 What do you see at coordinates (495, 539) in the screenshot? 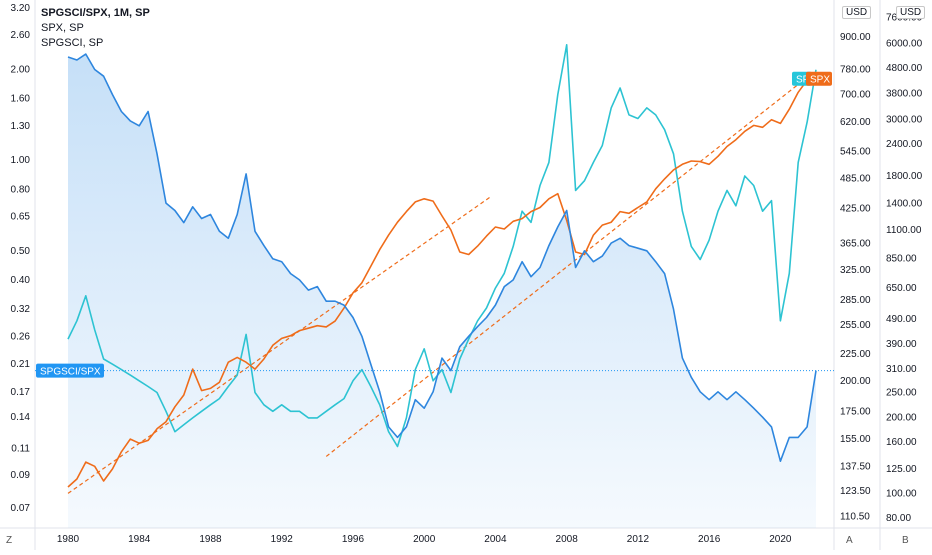
I see `x-tick-label-2004: 2004` at bounding box center [495, 539].